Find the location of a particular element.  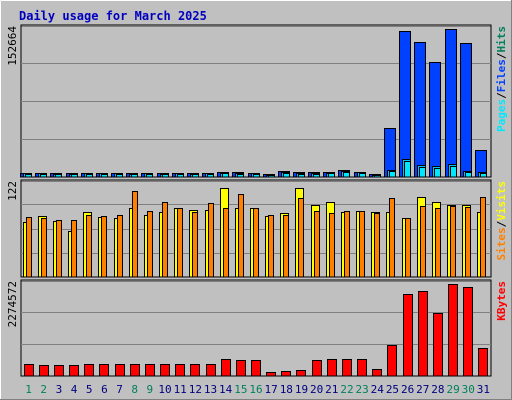

legend-entry: / is located at coordinates (501, 95).